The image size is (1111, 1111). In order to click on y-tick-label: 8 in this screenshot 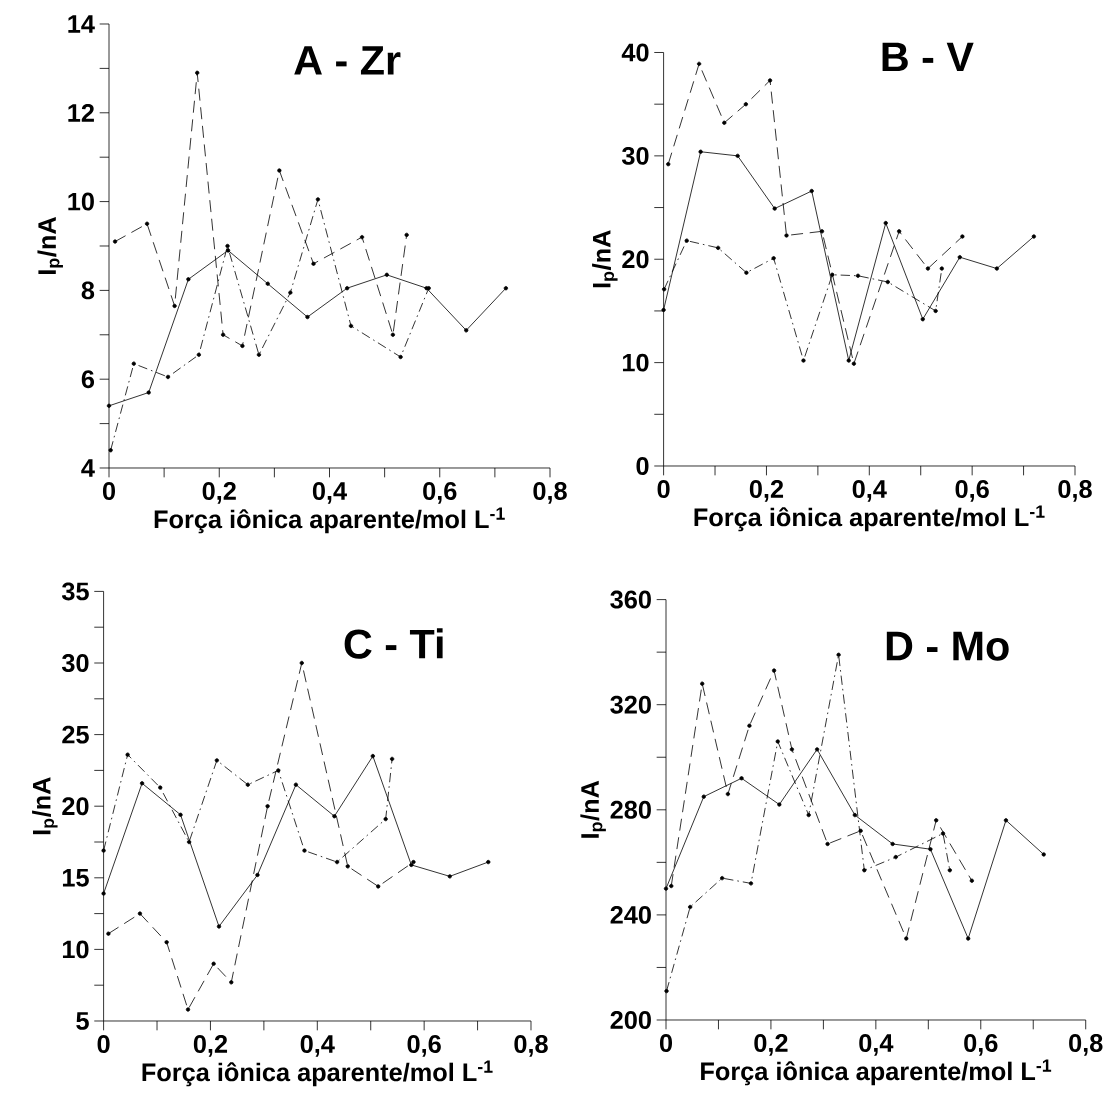, I will do `click(88, 290)`.